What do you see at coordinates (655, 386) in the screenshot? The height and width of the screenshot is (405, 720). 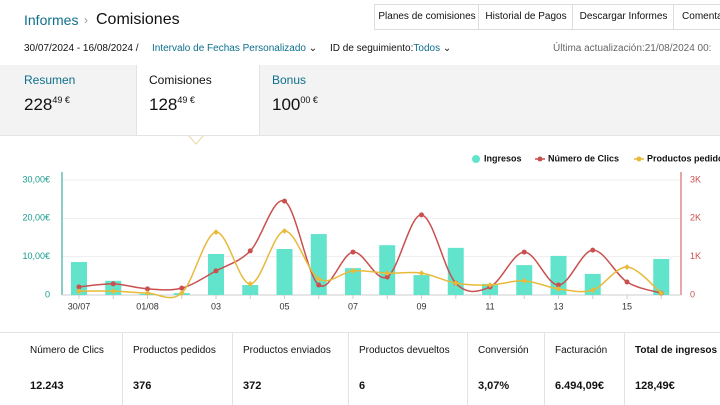 I see `summary-value: 128,49€` at bounding box center [655, 386].